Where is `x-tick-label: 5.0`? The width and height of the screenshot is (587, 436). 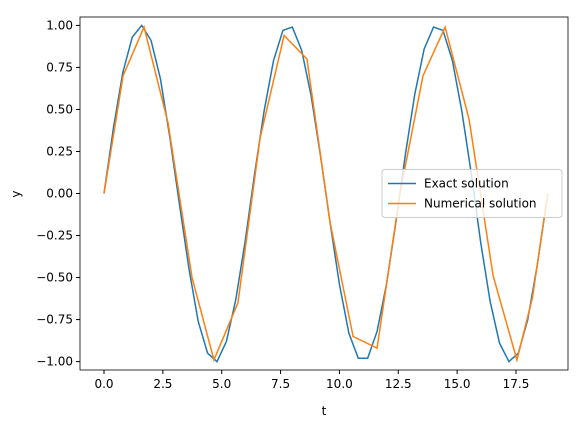
x-tick-label: 5.0 is located at coordinates (221, 384).